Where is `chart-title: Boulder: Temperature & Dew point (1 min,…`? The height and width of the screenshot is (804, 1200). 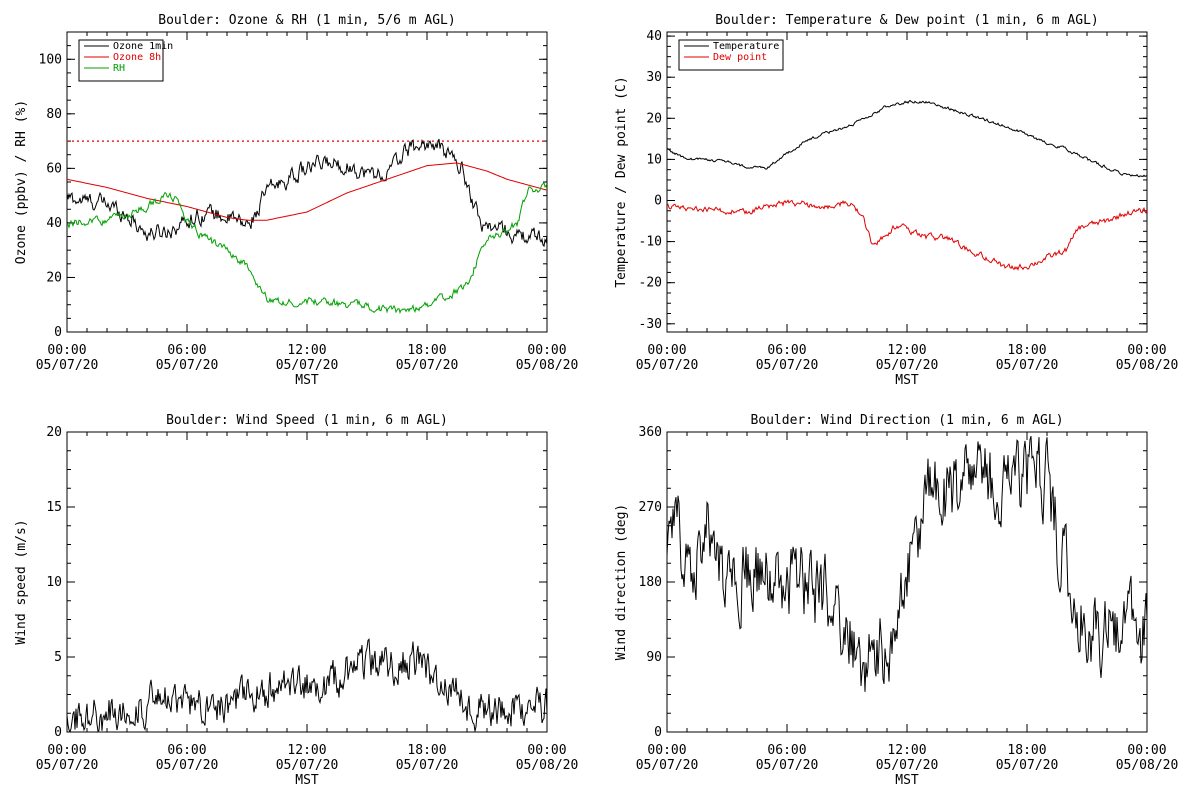
chart-title: Boulder: Temperature & Dew point (1 min,… is located at coordinates (907, 20).